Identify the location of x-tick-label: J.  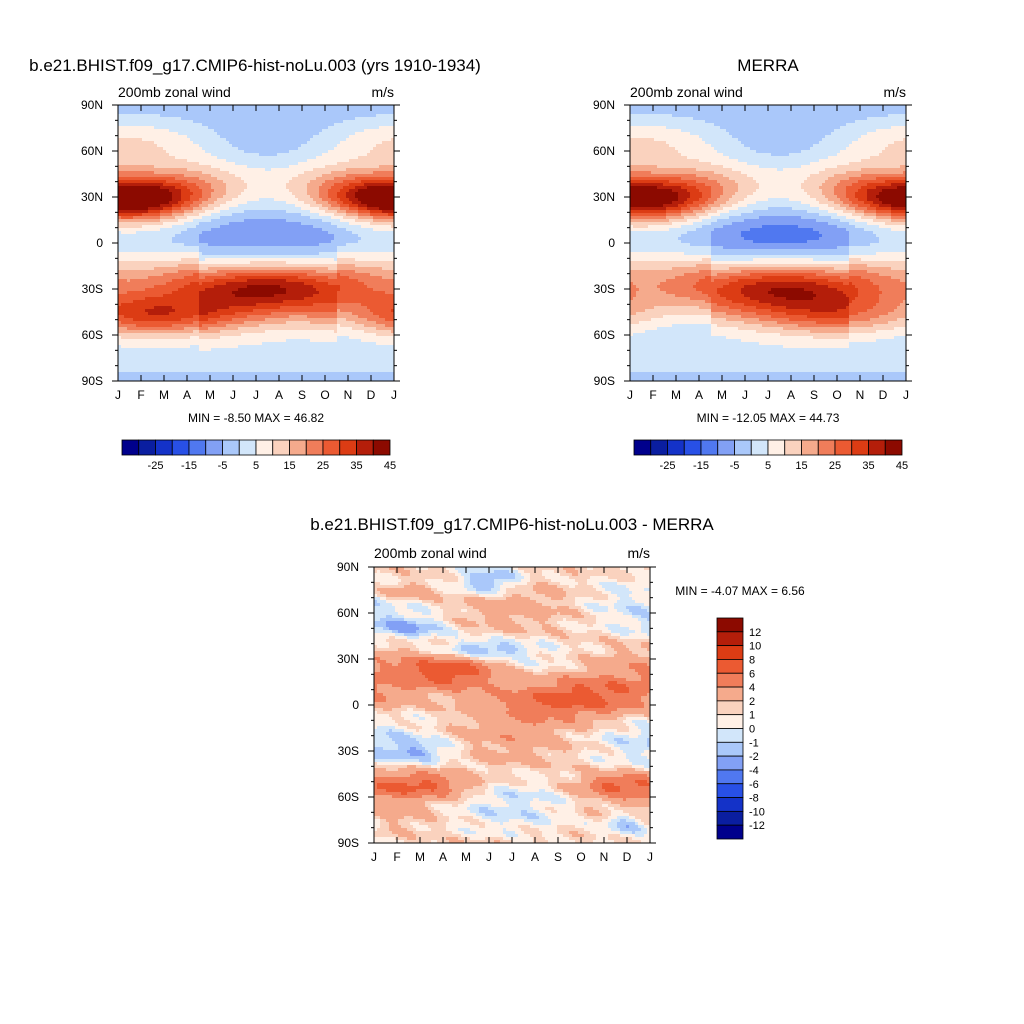
(374, 857).